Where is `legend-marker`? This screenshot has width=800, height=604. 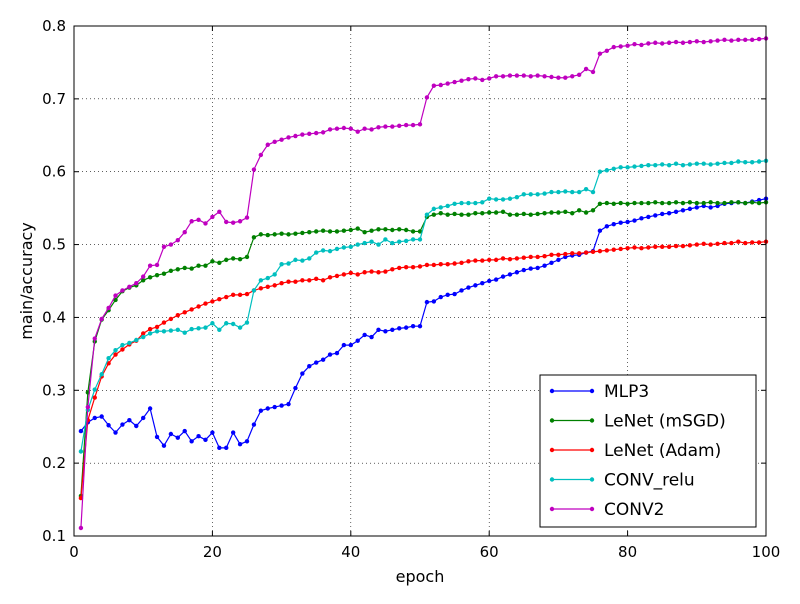 legend-marker is located at coordinates (592, 391).